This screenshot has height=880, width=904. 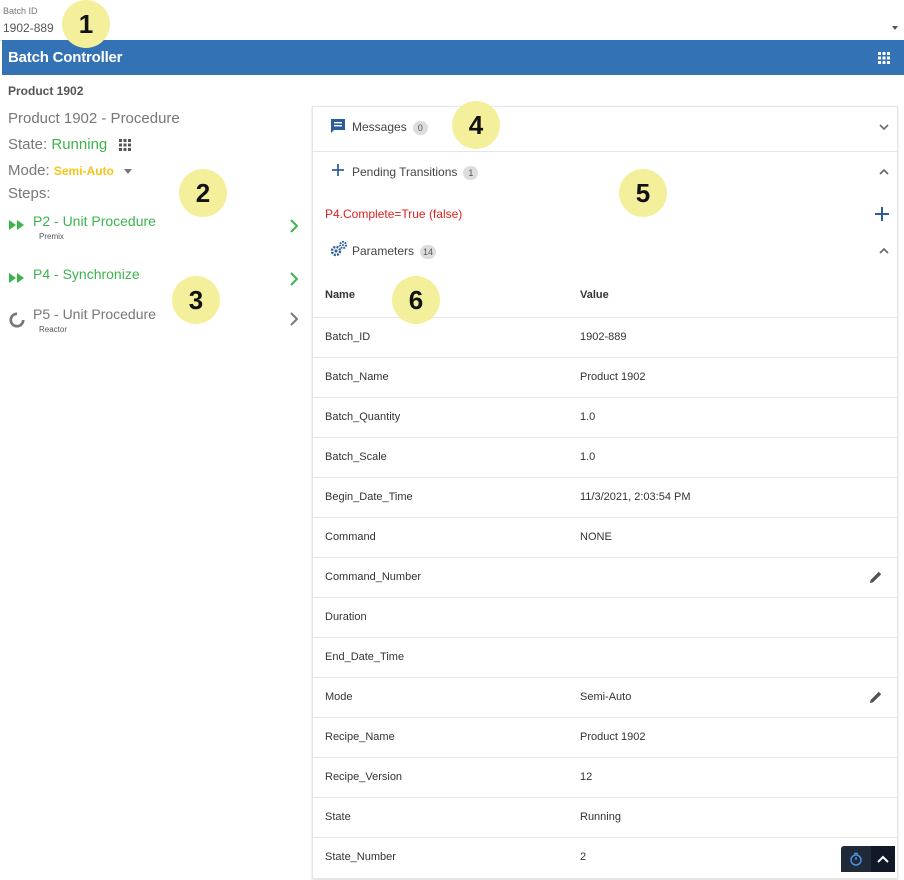 I want to click on chevron-down-icon, so click(x=884, y=127).